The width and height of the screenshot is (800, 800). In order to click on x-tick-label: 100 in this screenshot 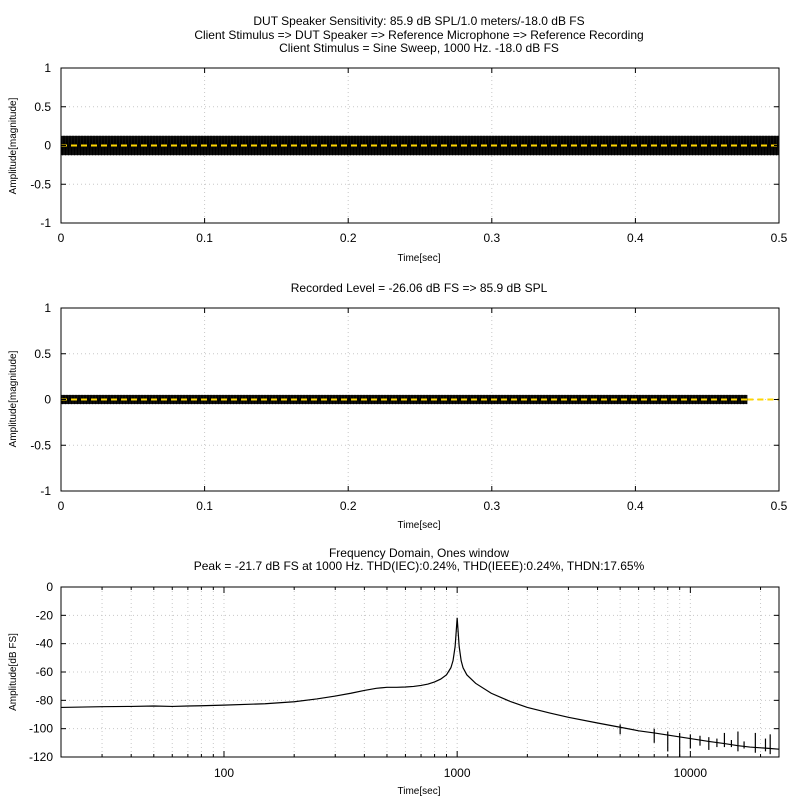, I will do `click(224, 773)`.